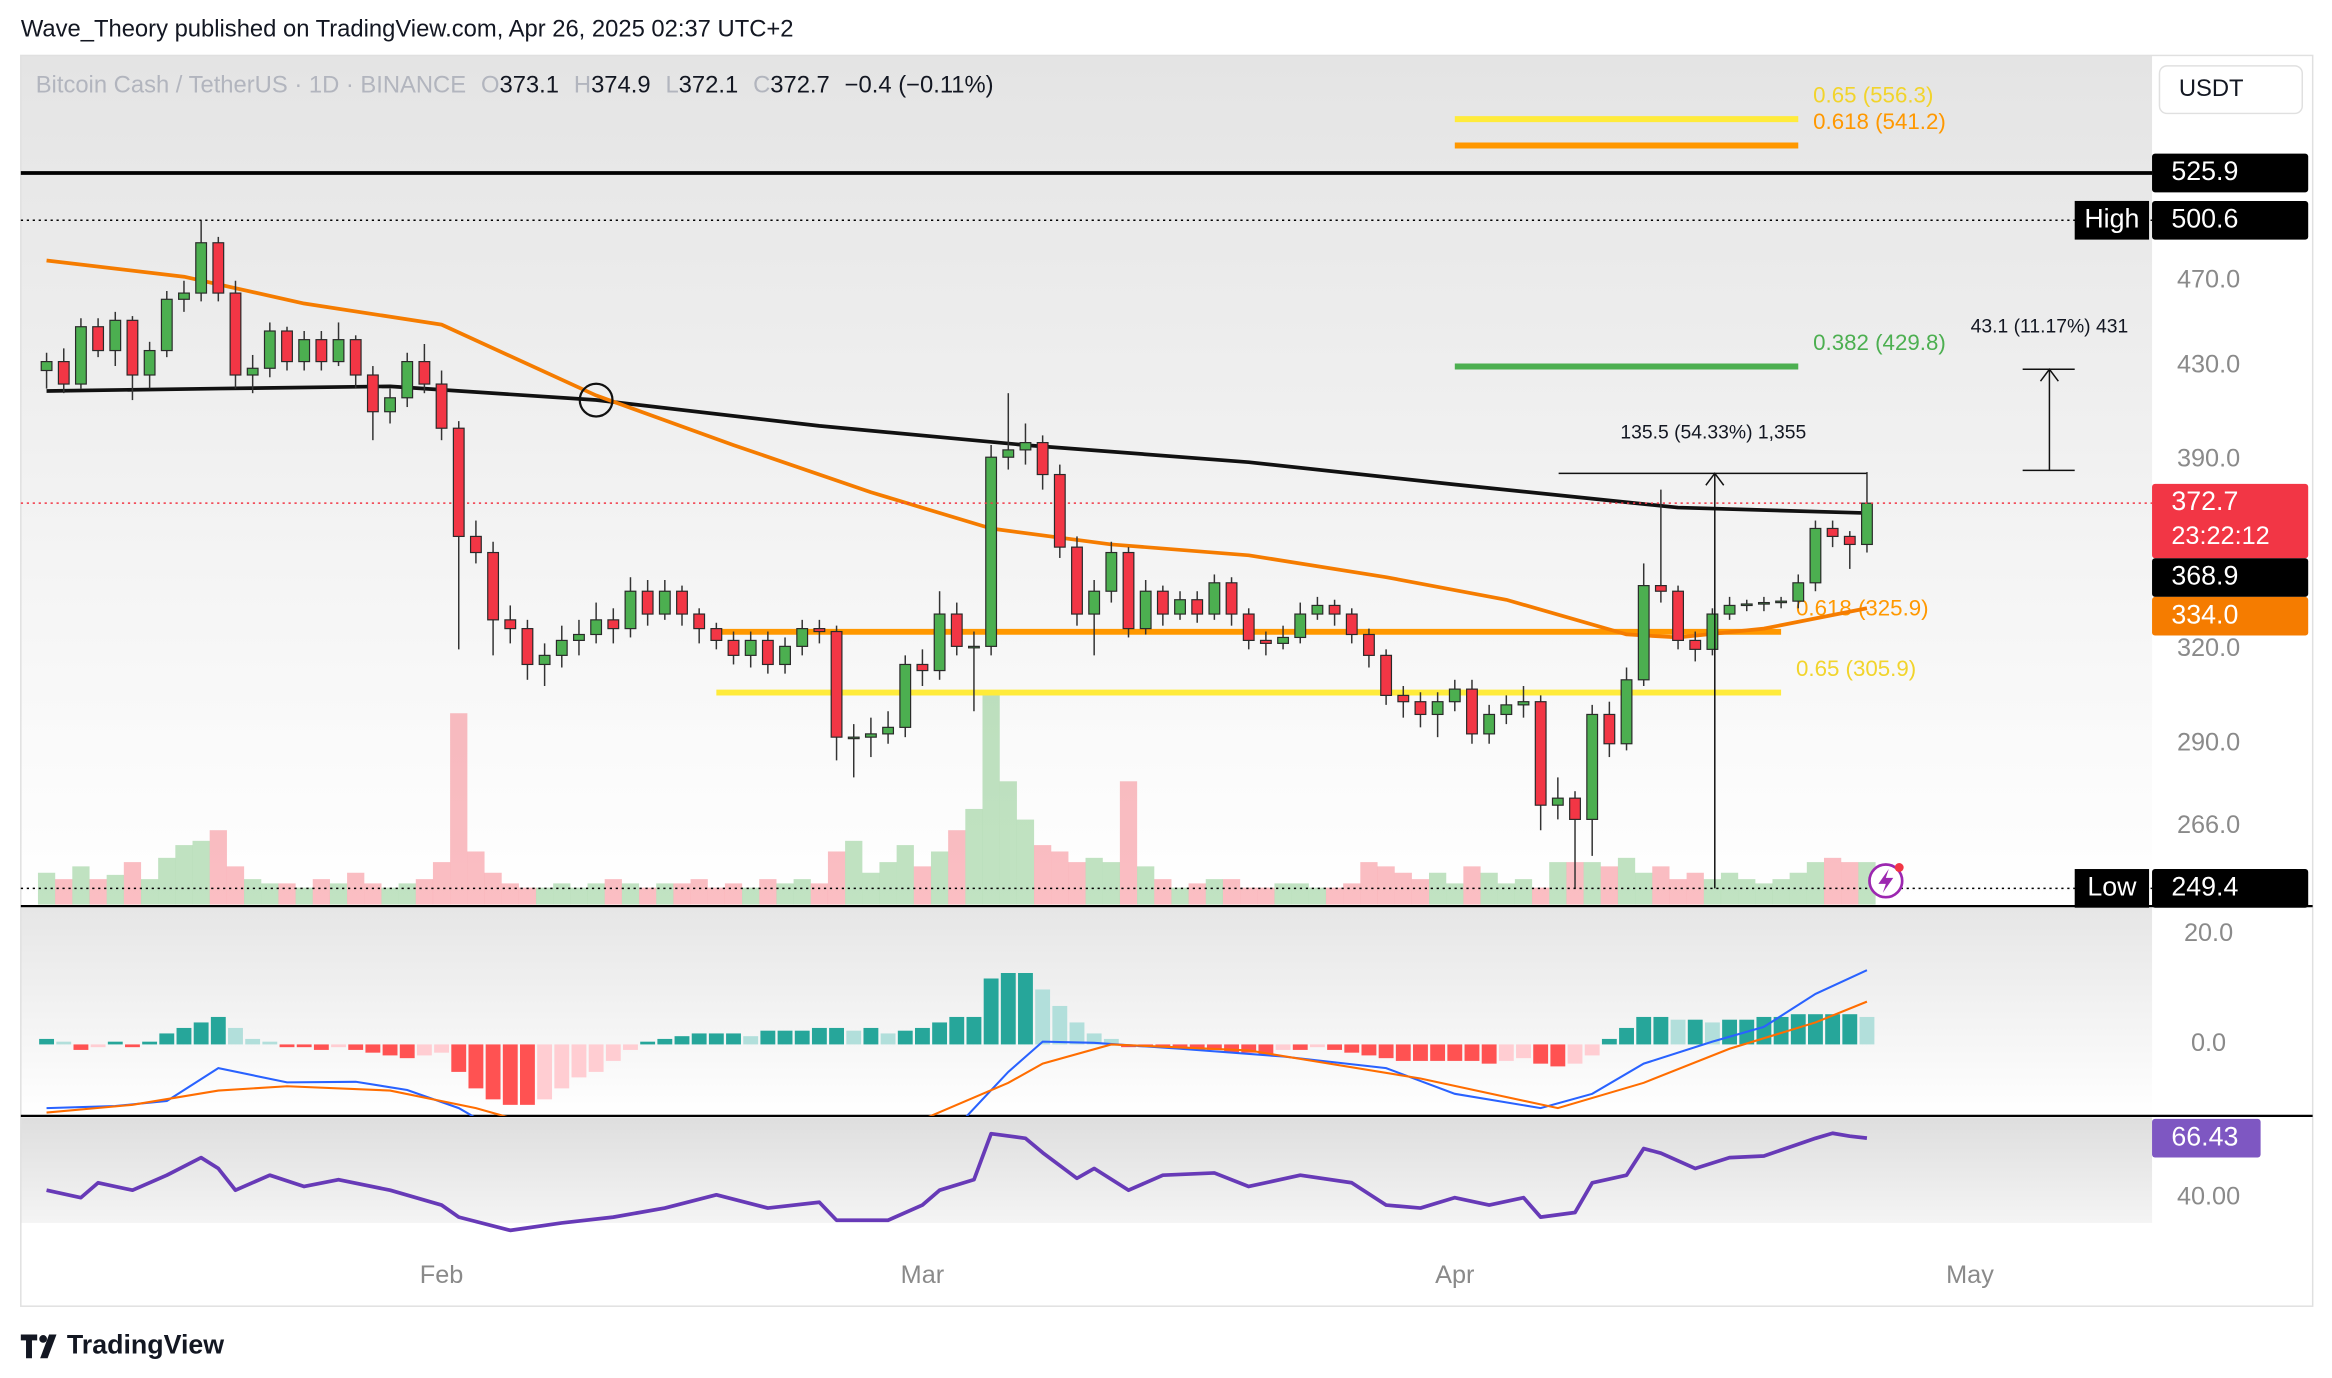 The height and width of the screenshot is (1378, 2332). Describe the element at coordinates (2204, 614) in the screenshot. I see `price-tag-value: 334.0` at that location.